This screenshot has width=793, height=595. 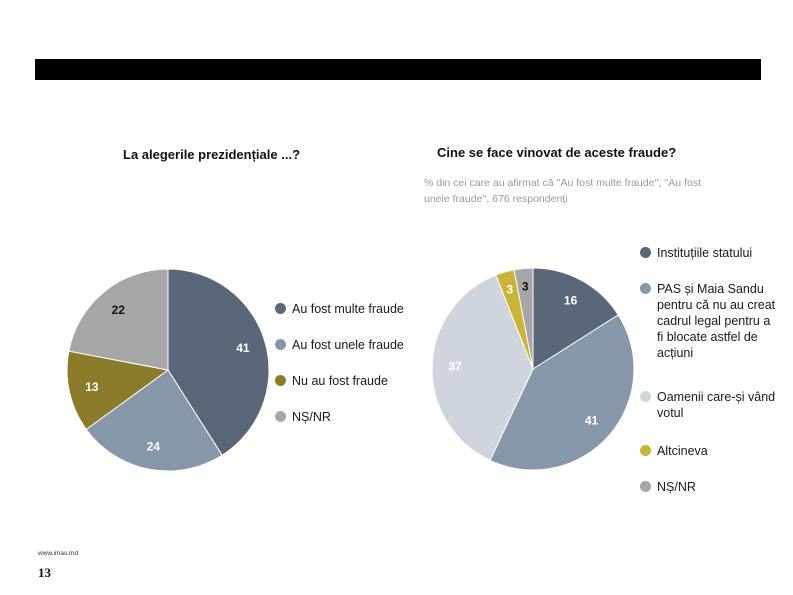 I want to click on header-bar, so click(x=398, y=69).